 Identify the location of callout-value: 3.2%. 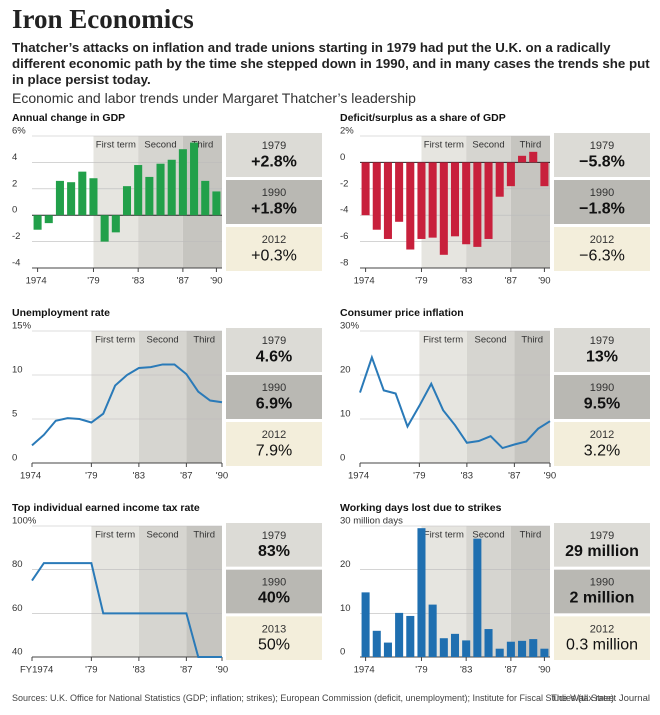
(602, 450).